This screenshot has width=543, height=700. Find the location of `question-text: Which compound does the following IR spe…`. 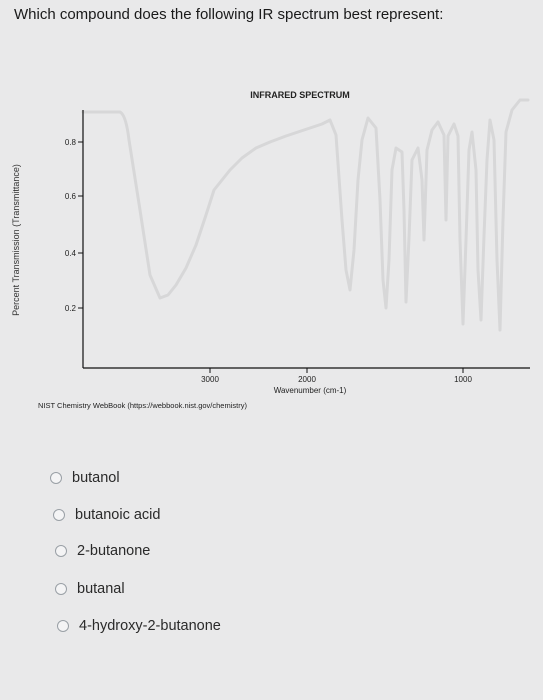

question-text: Which compound does the following IR spe… is located at coordinates (229, 14).